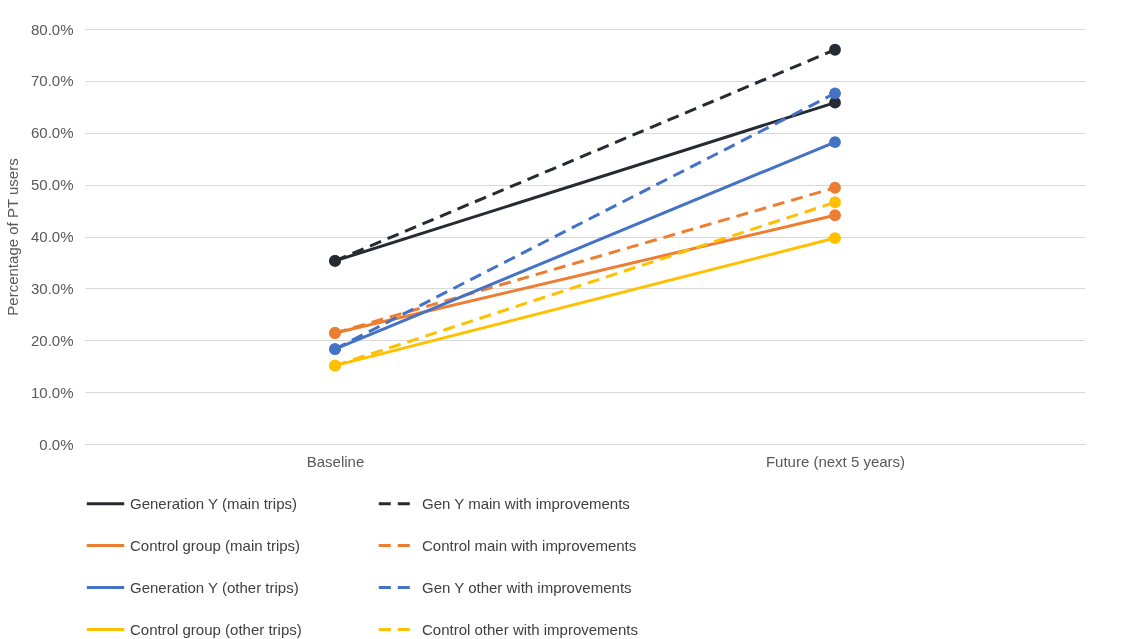 This screenshot has width=1133, height=639. What do you see at coordinates (526, 503) in the screenshot?
I see `legend-label: Gen Y main with improvements` at bounding box center [526, 503].